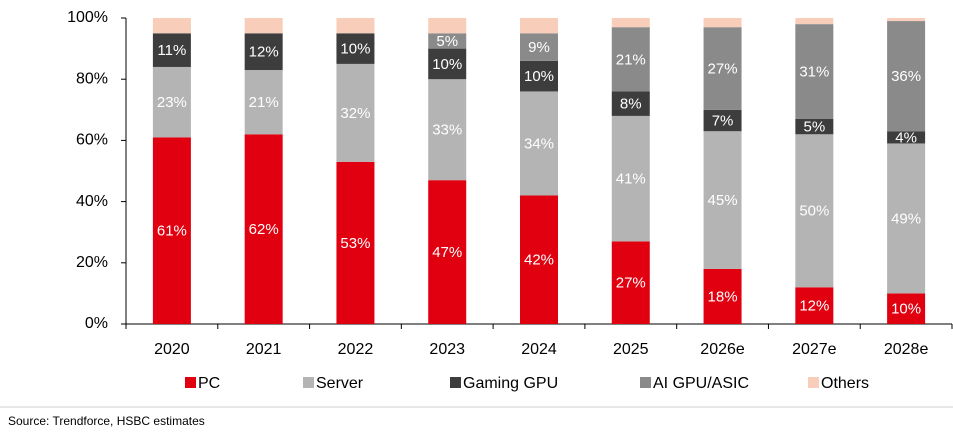  I want to click on data-label: 4%, so click(906, 137).